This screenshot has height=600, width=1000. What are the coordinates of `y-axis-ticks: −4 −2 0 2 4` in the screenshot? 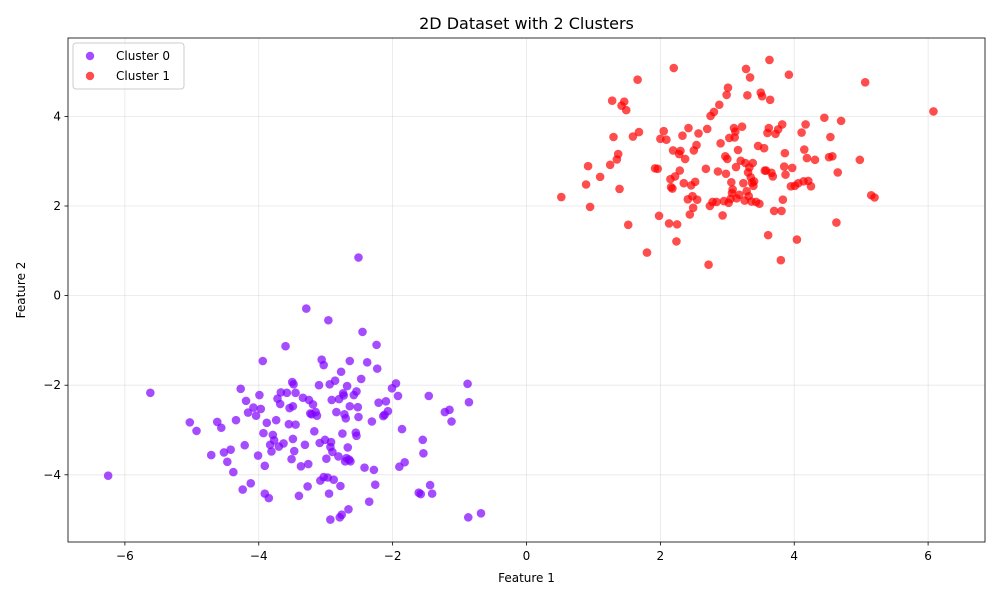 It's located at (55, 295).